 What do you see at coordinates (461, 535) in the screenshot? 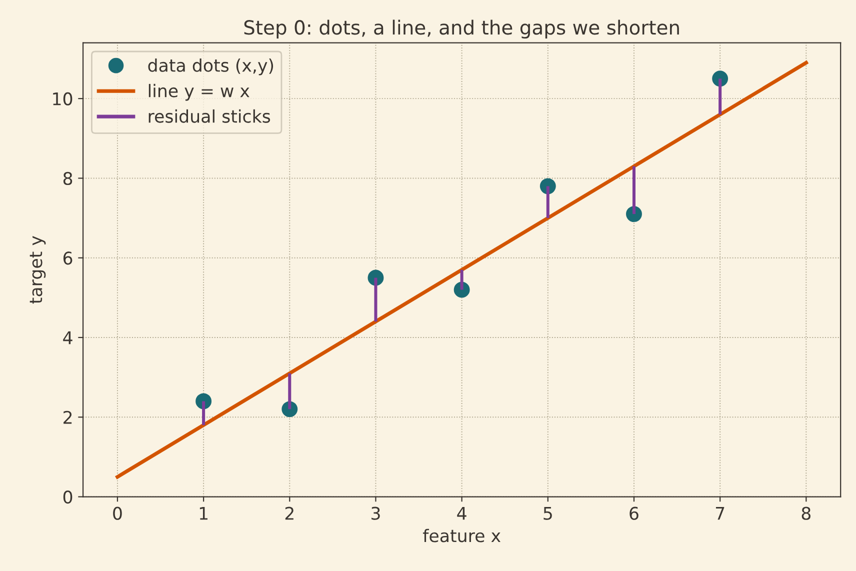
I see `x-axis-title: feature x` at bounding box center [461, 535].